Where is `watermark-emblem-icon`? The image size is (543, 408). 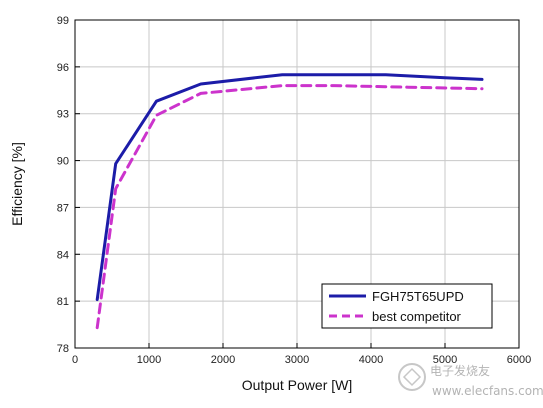 watermark-emblem-icon is located at coordinates (412, 377).